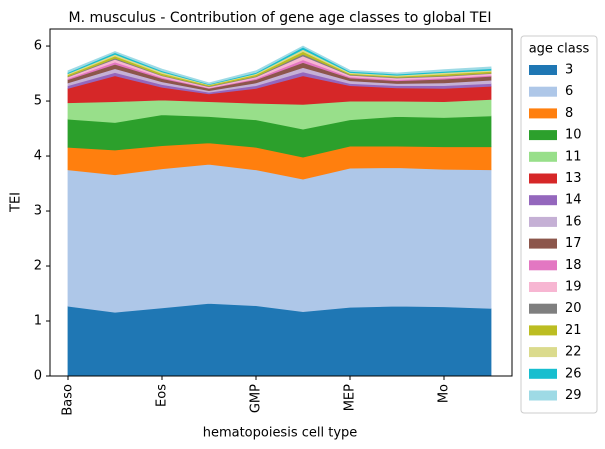 Image resolution: width=605 pixels, height=449 pixels. What do you see at coordinates (38, 211) in the screenshot?
I see `y-tick-label: 3` at bounding box center [38, 211].